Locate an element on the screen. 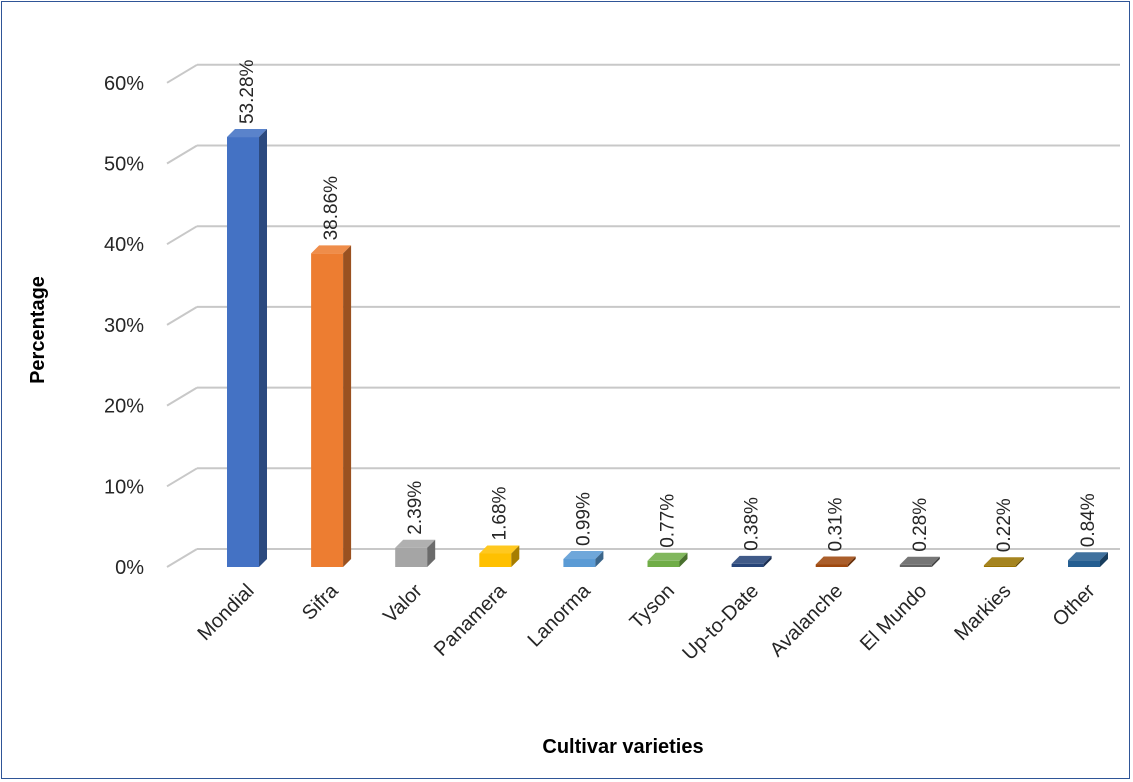  bar-tyson is located at coordinates (667, 559).